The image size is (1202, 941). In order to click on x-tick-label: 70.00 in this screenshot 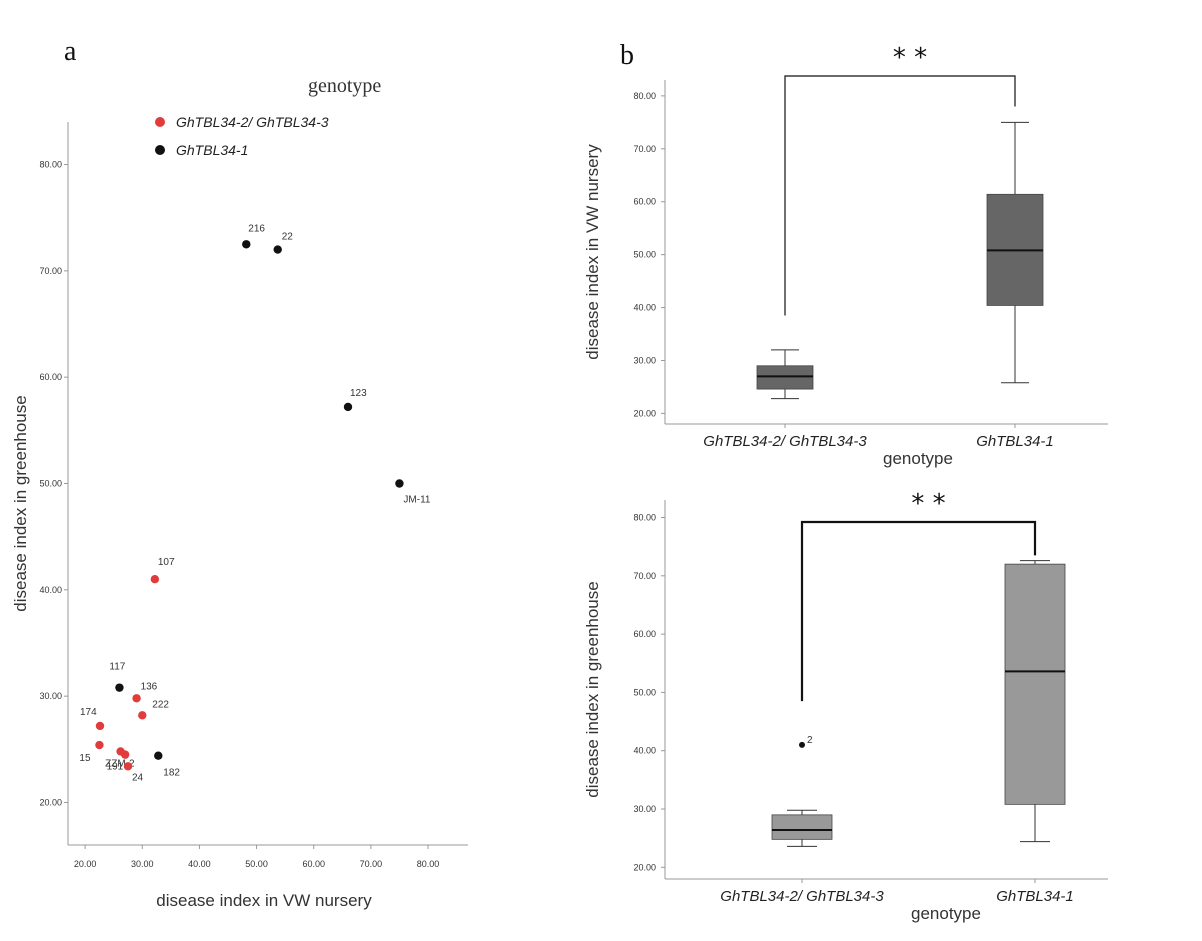, I will do `click(371, 864)`.